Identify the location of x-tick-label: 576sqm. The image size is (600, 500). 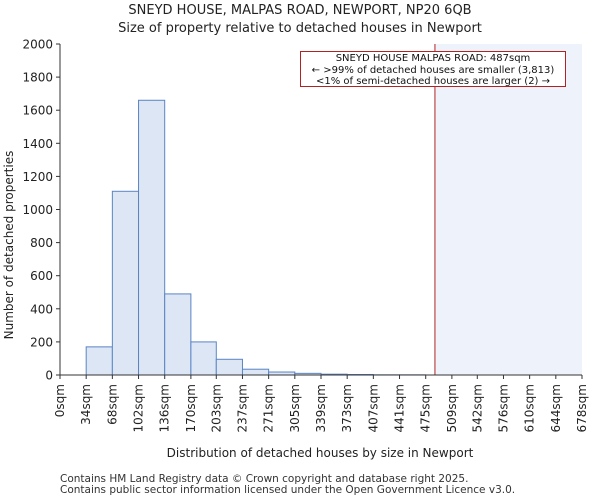
(503, 408).